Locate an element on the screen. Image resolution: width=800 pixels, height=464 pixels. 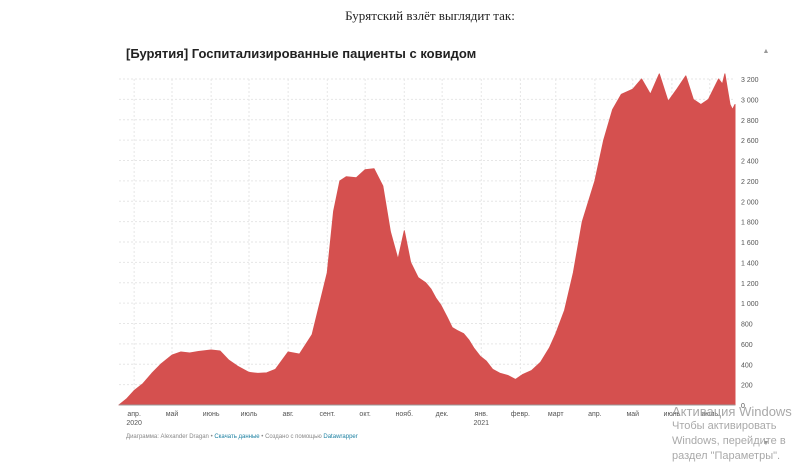
y-tick-label: 0 is located at coordinates (743, 406).